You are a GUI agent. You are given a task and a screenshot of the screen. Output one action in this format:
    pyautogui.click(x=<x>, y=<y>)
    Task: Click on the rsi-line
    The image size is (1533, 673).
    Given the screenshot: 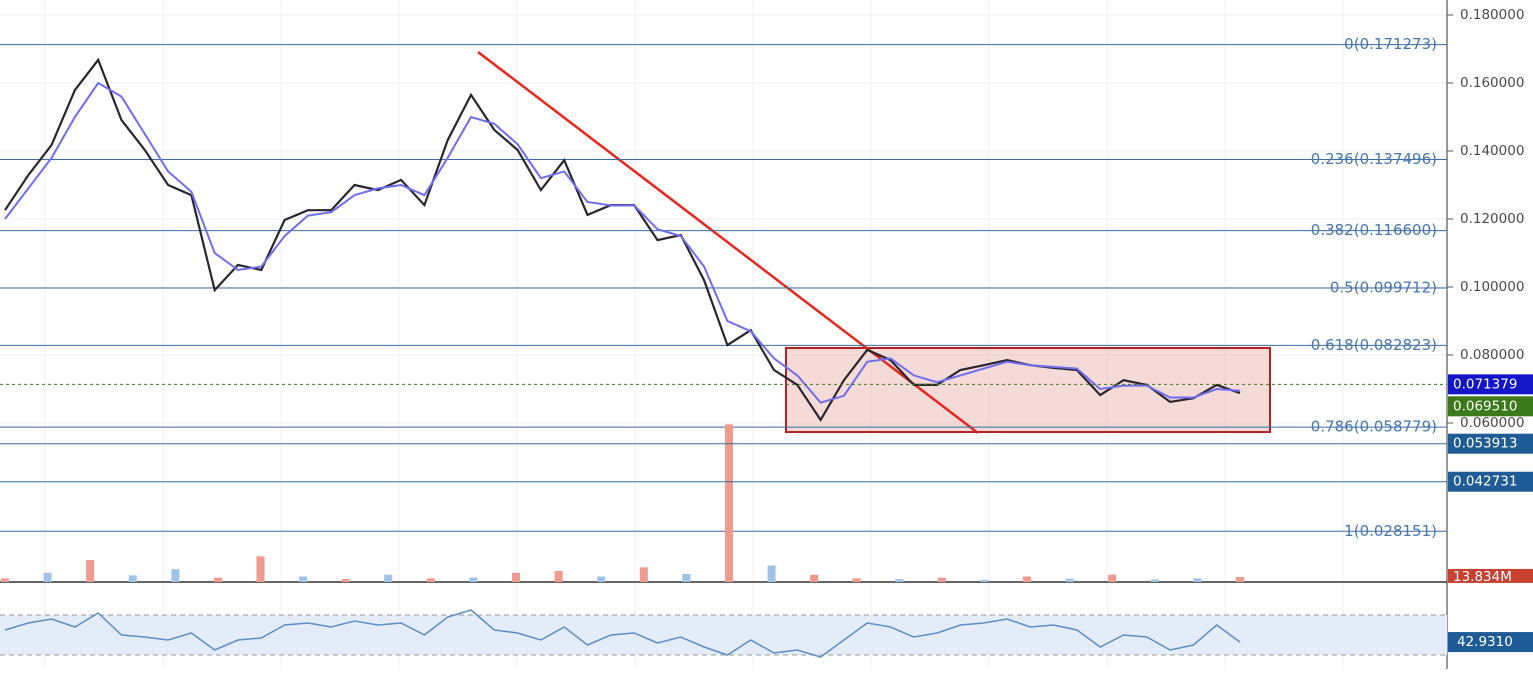 What is the action you would take?
    pyautogui.click(x=622, y=633)
    